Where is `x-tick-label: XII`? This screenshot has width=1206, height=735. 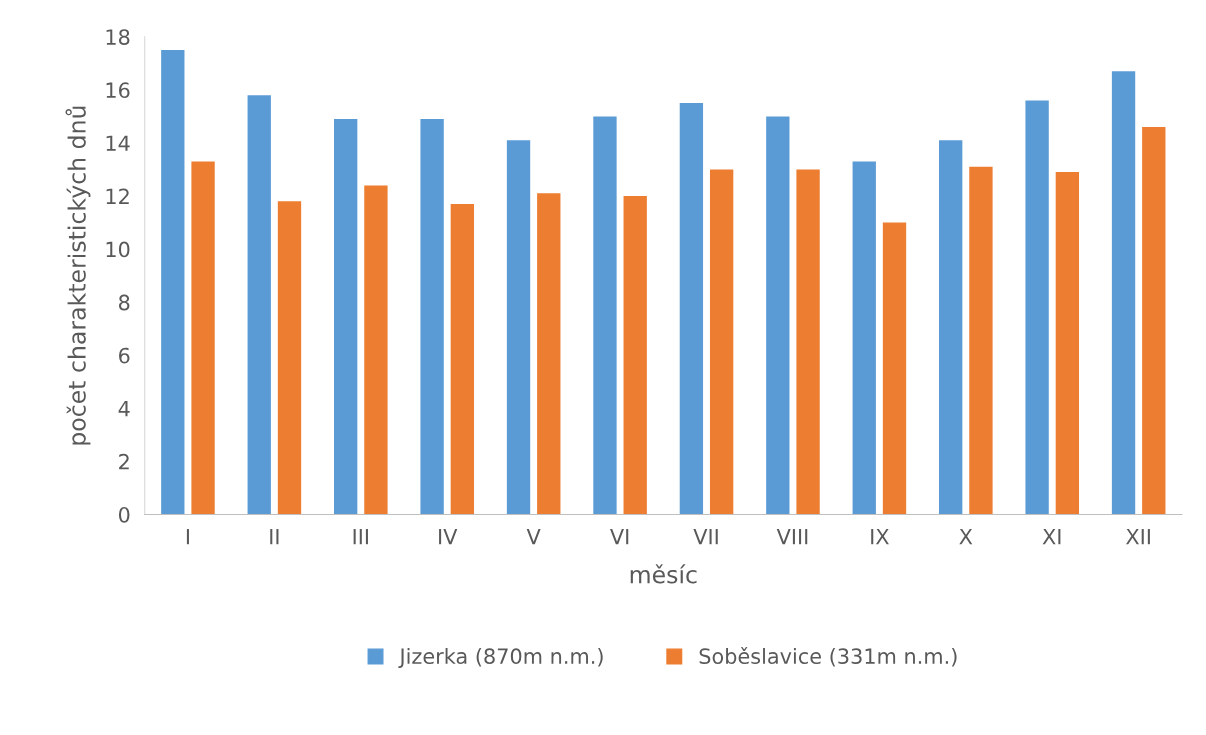
x-tick-label: XII is located at coordinates (1138, 537).